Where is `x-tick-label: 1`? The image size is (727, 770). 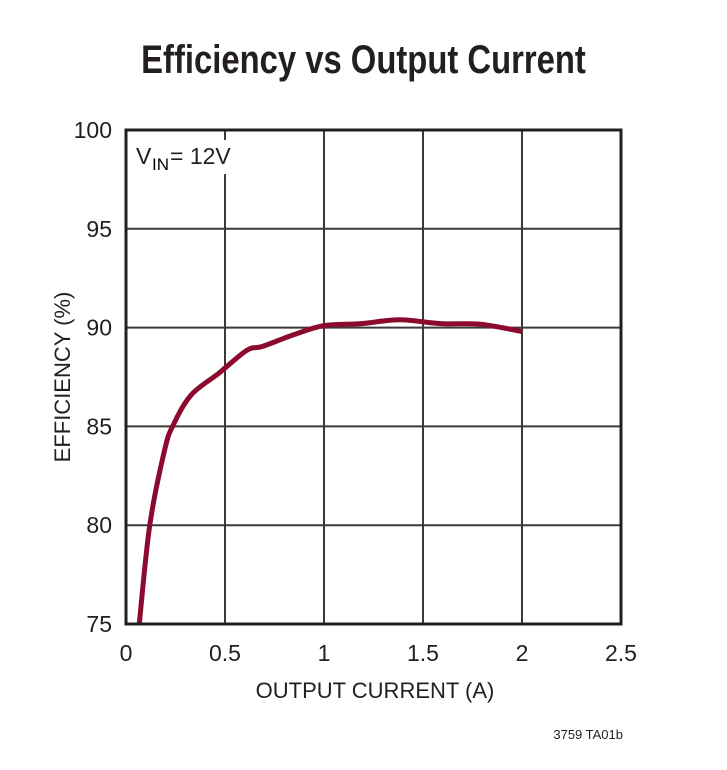
x-tick-label: 1 is located at coordinates (324, 653).